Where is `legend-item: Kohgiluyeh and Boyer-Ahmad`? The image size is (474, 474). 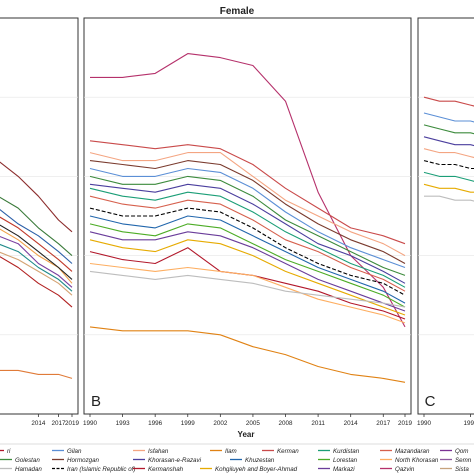
legend-item: Kohgiluyeh and Boyer-Ahmad is located at coordinates (249, 469).